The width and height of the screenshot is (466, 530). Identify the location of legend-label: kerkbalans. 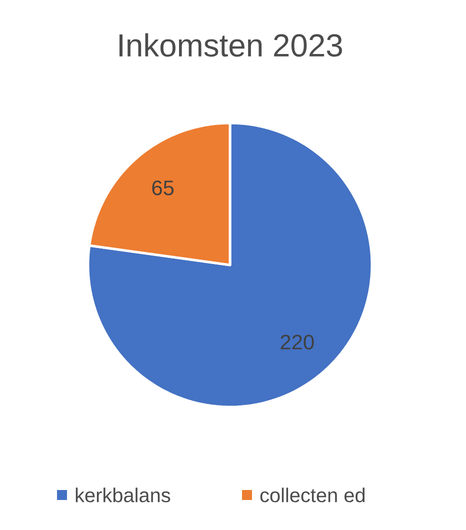
(123, 495).